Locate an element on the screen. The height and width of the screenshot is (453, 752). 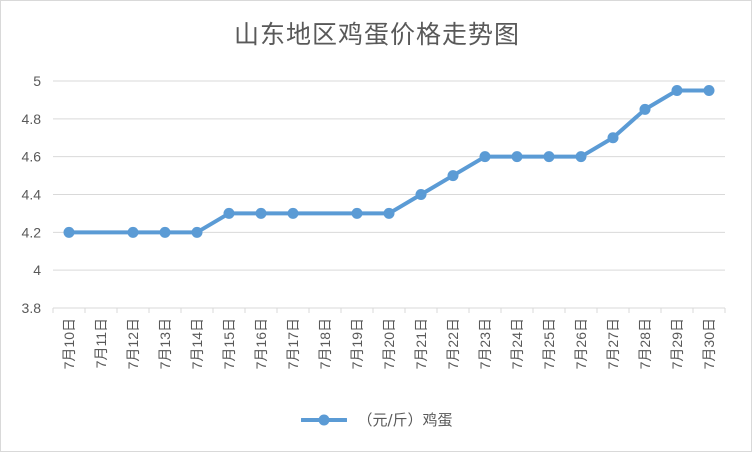
x-tick-label: 7月12日 is located at coordinates (133, 343).